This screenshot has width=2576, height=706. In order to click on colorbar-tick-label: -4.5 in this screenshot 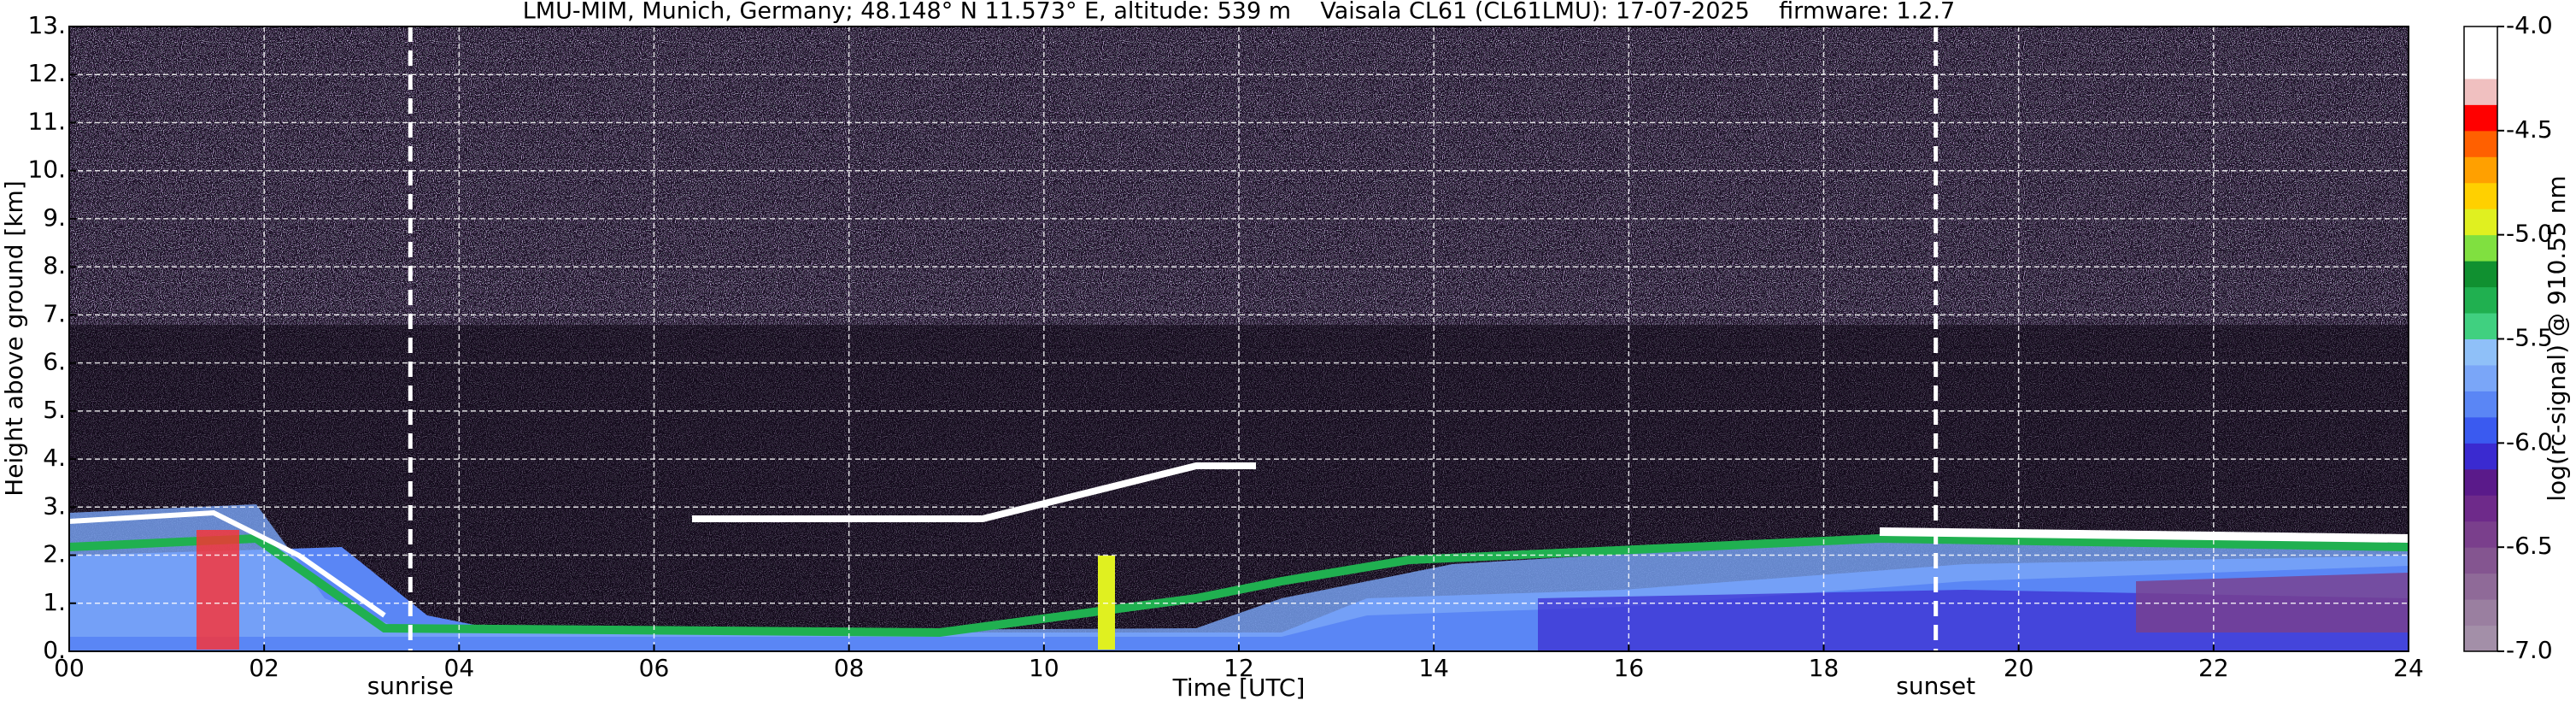, I will do `click(2529, 129)`.